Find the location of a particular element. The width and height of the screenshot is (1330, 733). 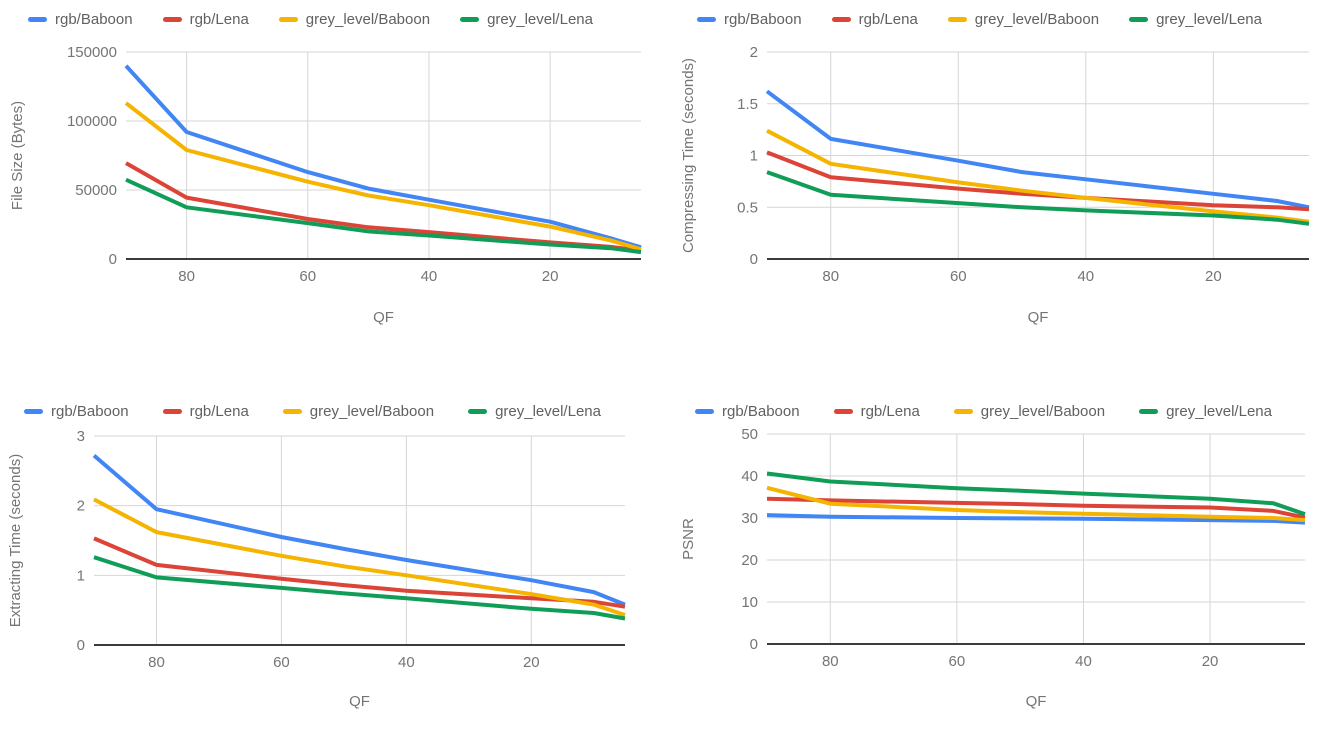

y-tick-label: 1 is located at coordinates (81, 575).